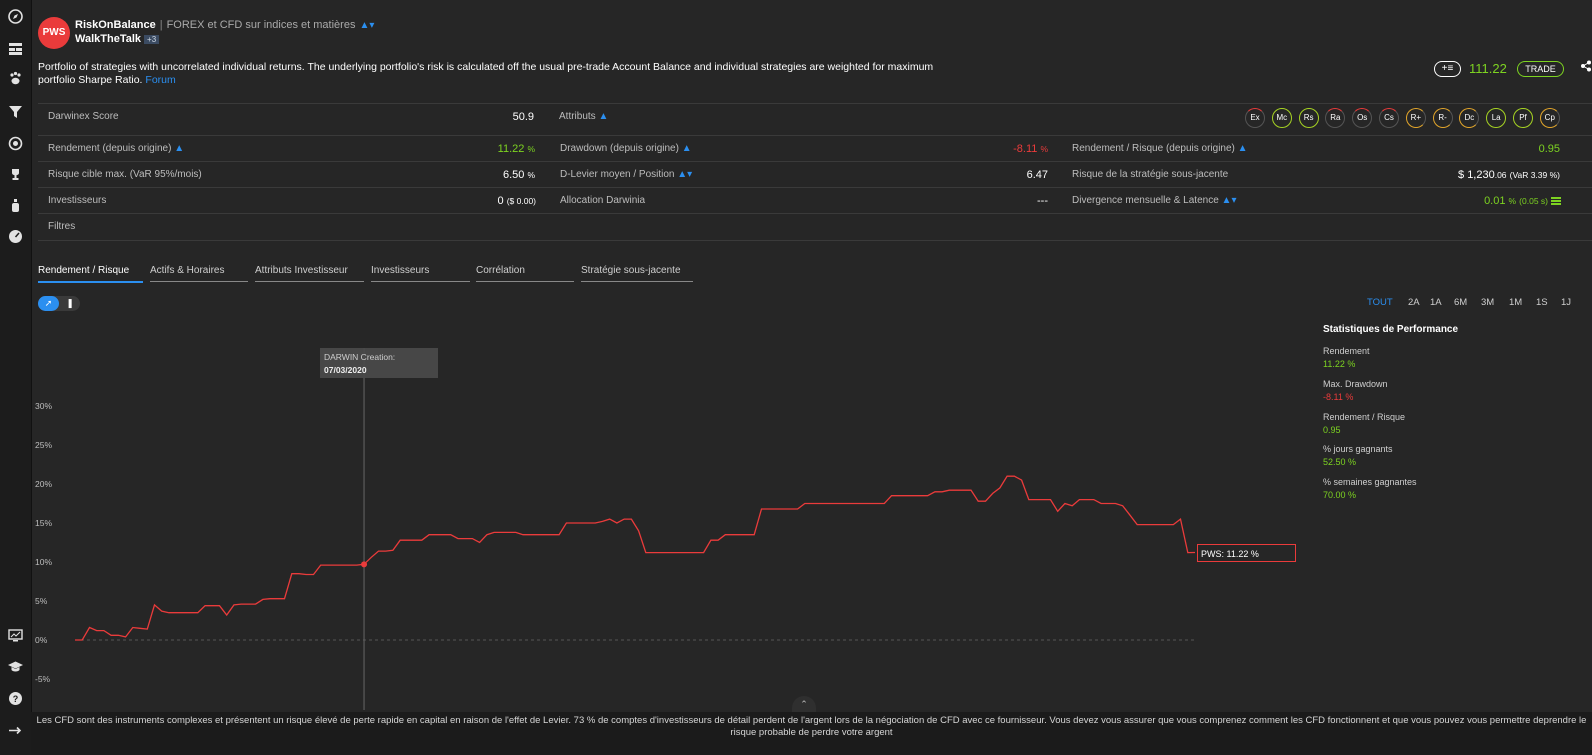 Image resolution: width=1592 pixels, height=755 pixels. What do you see at coordinates (1391, 329) in the screenshot?
I see `perf-title: Statistiques de Performance` at bounding box center [1391, 329].